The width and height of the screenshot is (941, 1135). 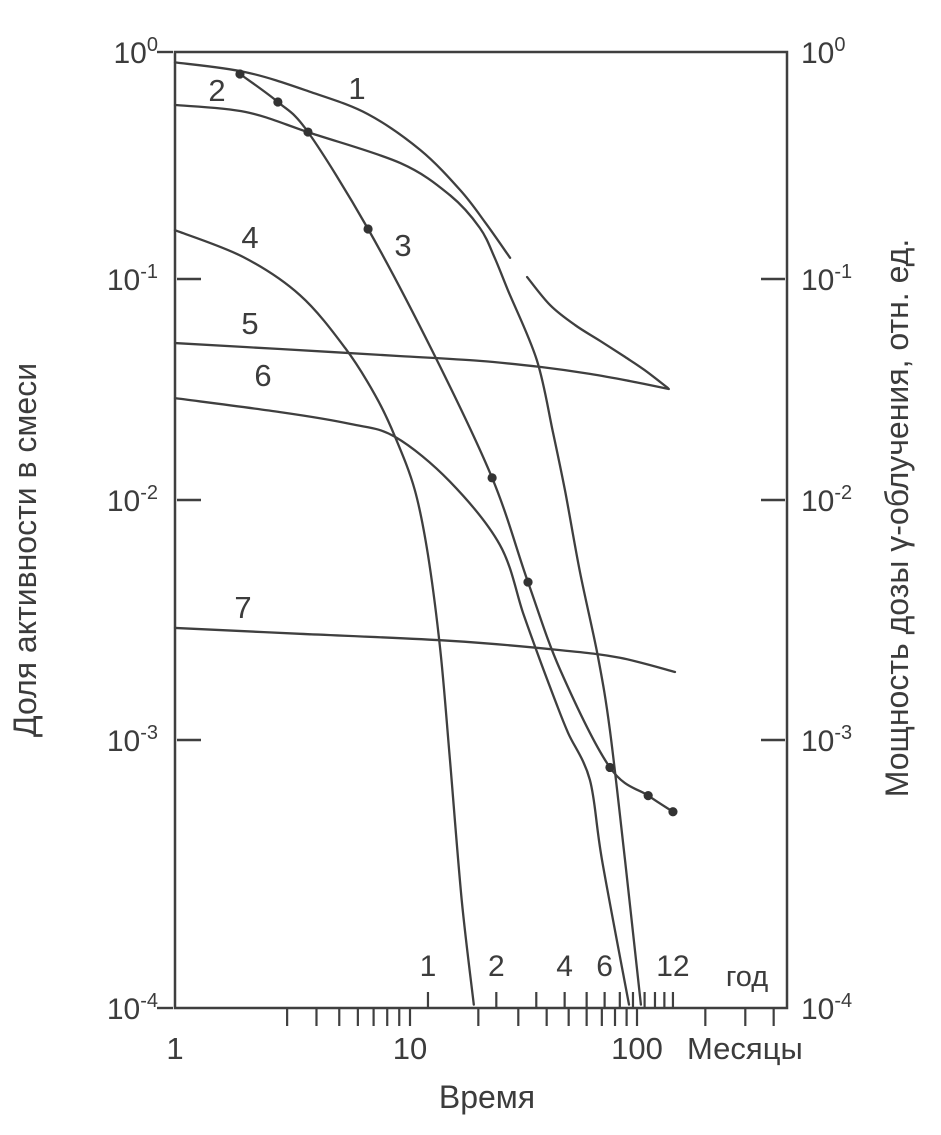 I want to click on y-left-axis-title: Доля активности в смеси, so click(x=25, y=550).